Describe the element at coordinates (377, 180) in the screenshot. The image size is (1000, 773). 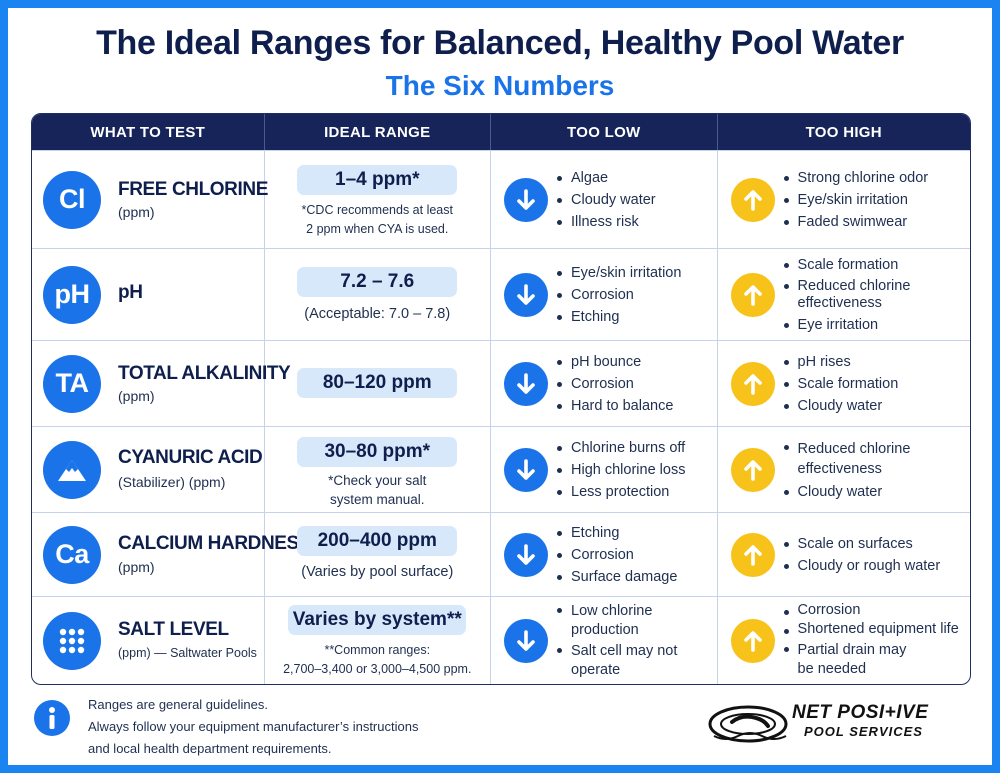
I see `range-pill: 1–4 ppm*` at that location.